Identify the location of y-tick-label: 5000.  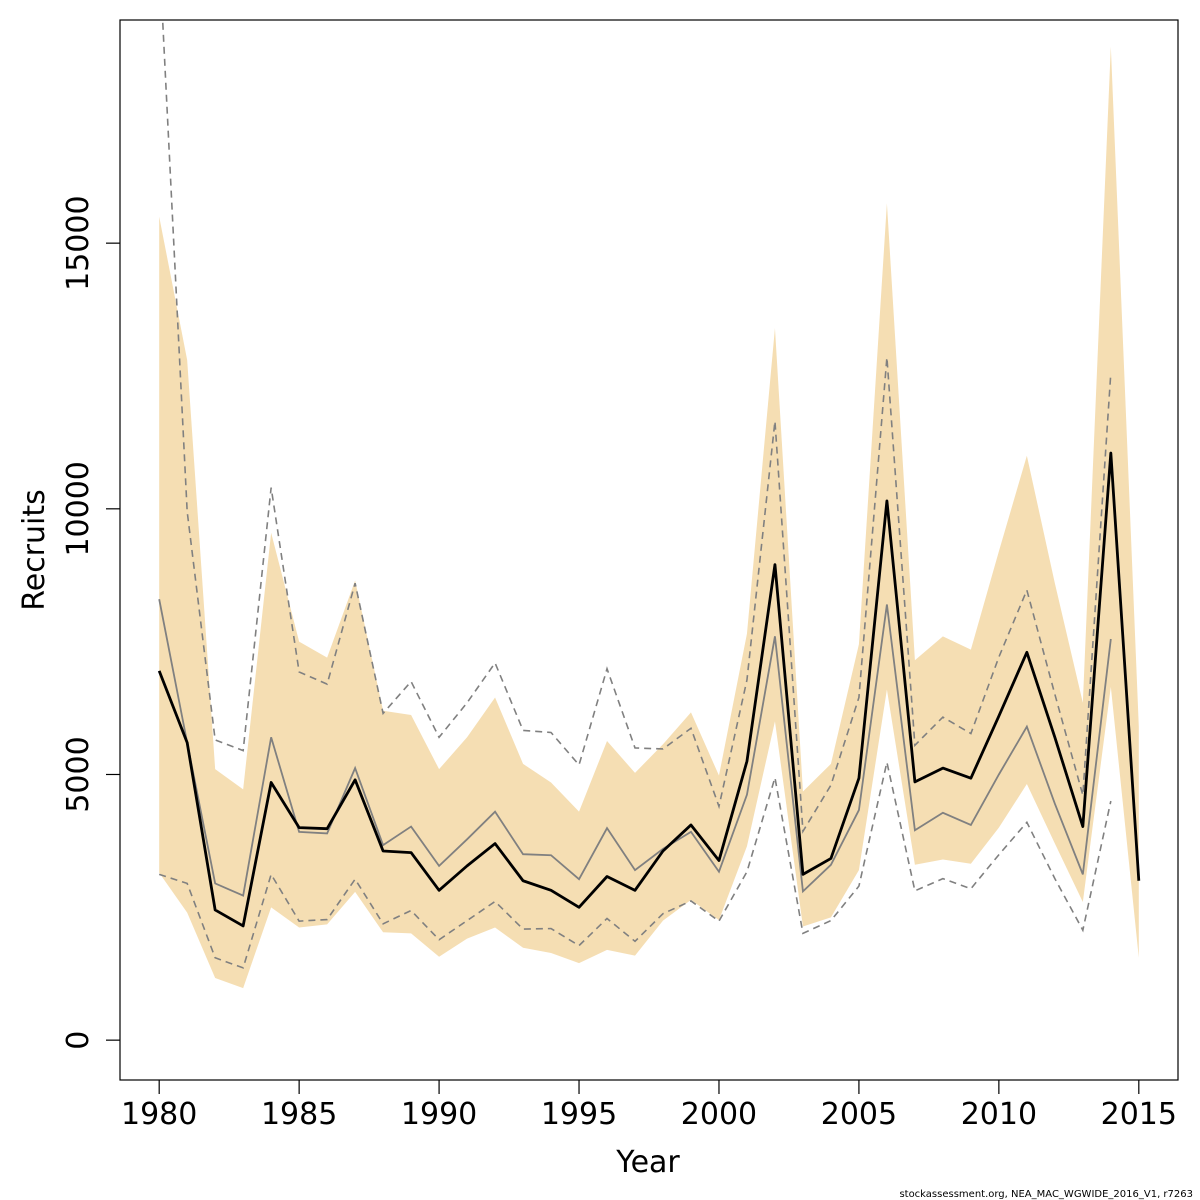
(78, 774).